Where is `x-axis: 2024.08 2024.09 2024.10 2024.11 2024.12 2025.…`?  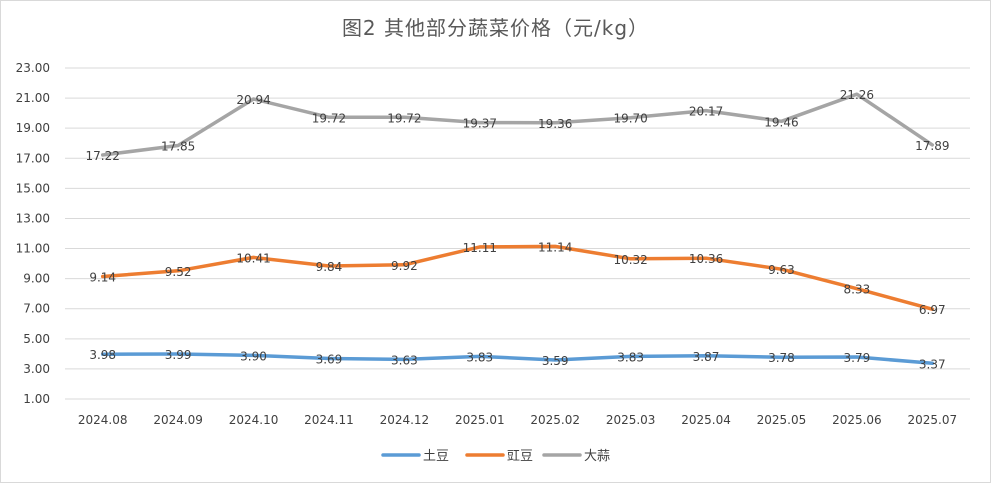 x-axis: 2024.08 2024.09 2024.10 2024.11 2024.12 2025.… is located at coordinates (517, 420).